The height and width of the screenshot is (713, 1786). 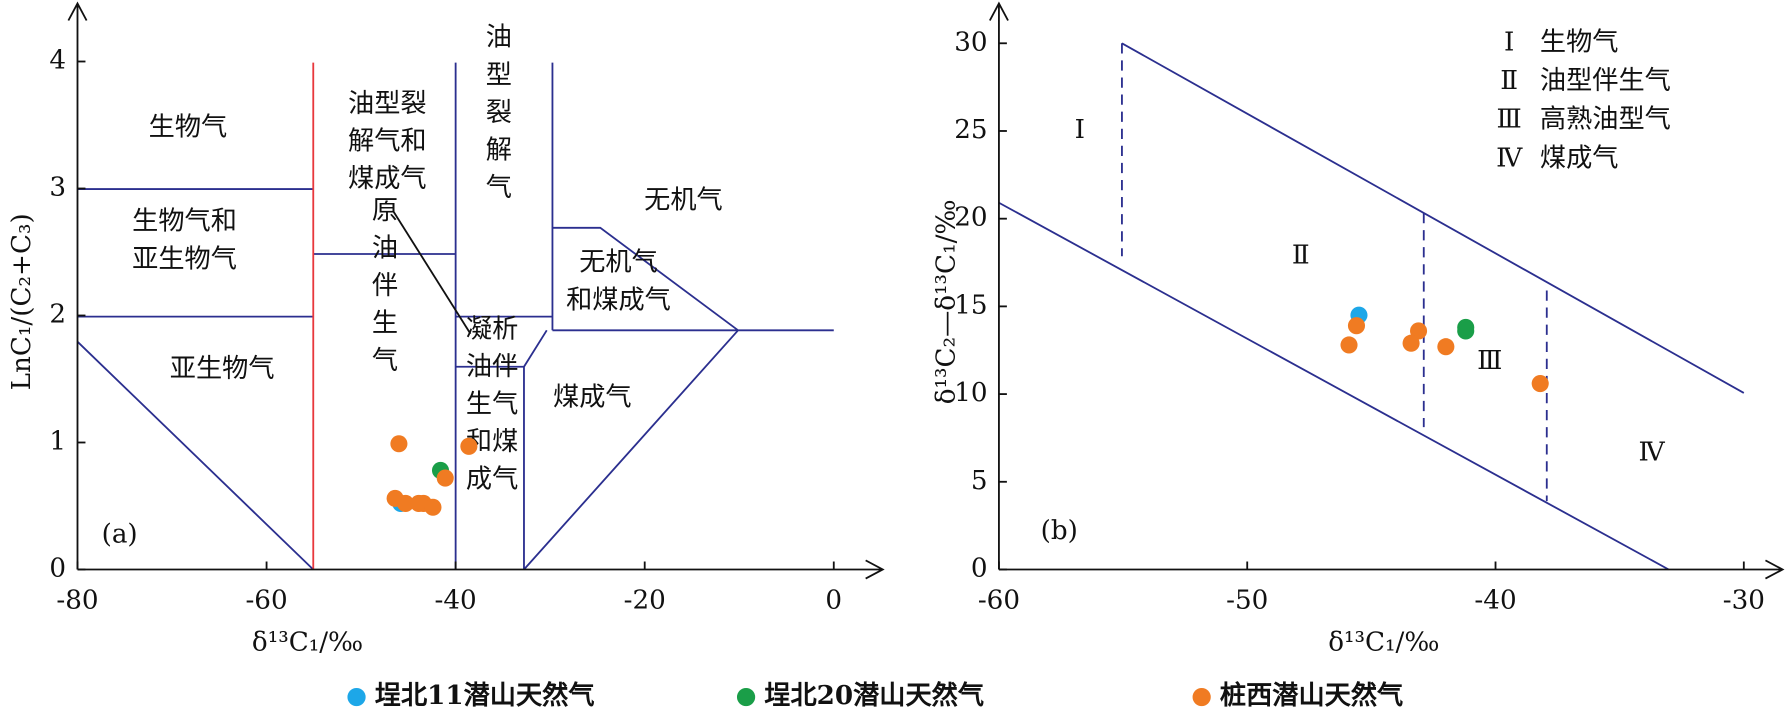 What do you see at coordinates (1744, 600) in the screenshot?
I see `x-tick-label: -30` at bounding box center [1744, 600].